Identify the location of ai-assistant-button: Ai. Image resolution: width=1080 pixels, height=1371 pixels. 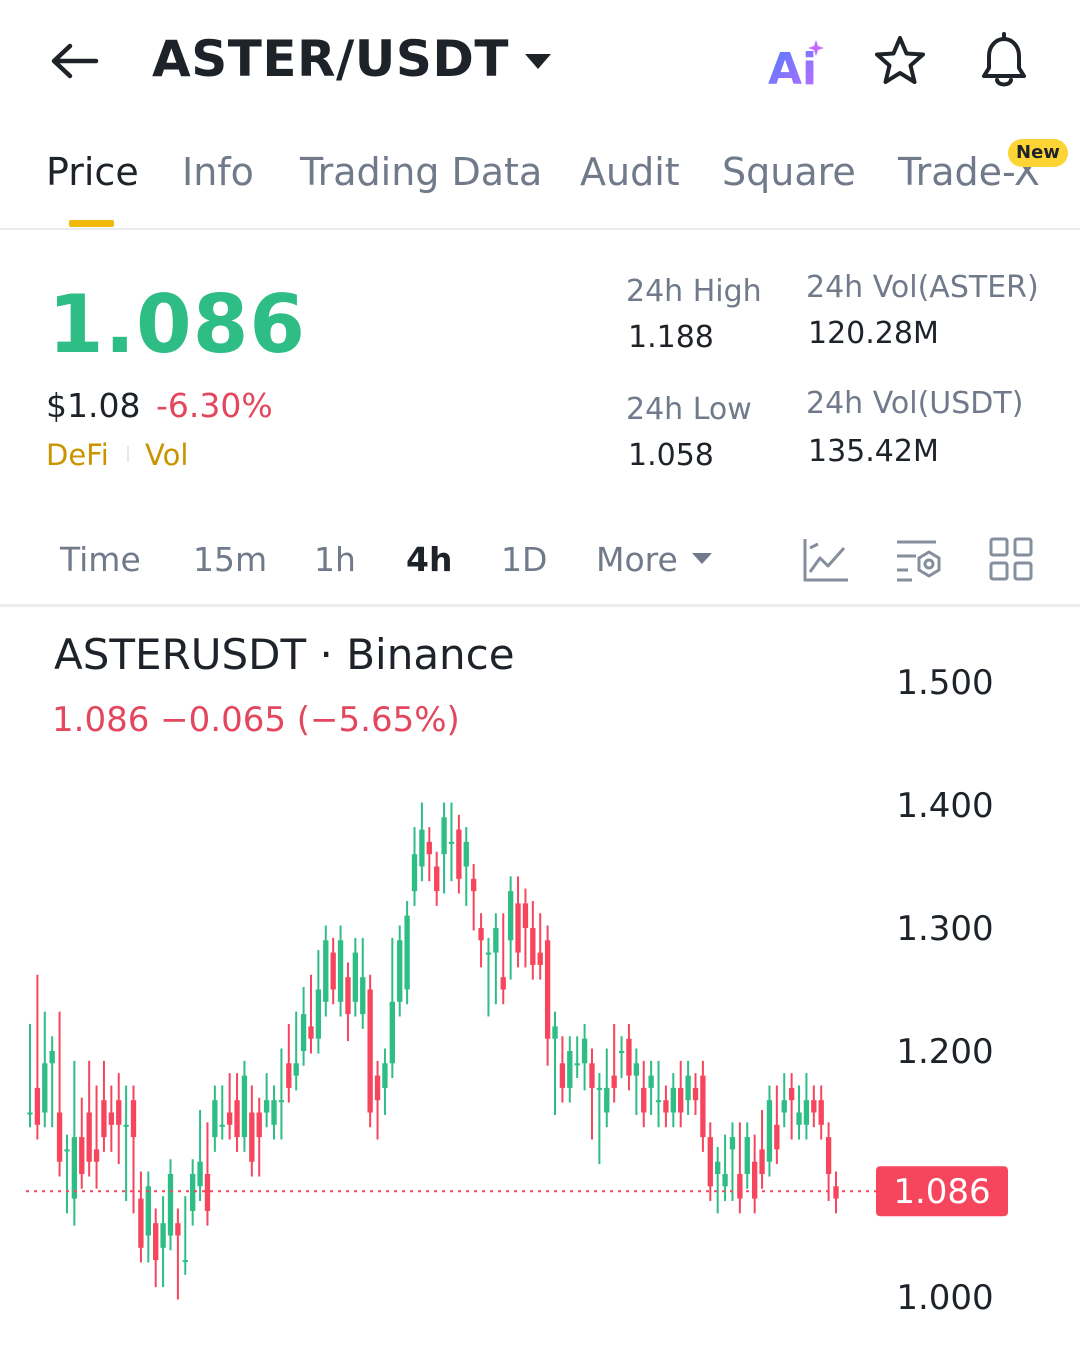
(797, 66).